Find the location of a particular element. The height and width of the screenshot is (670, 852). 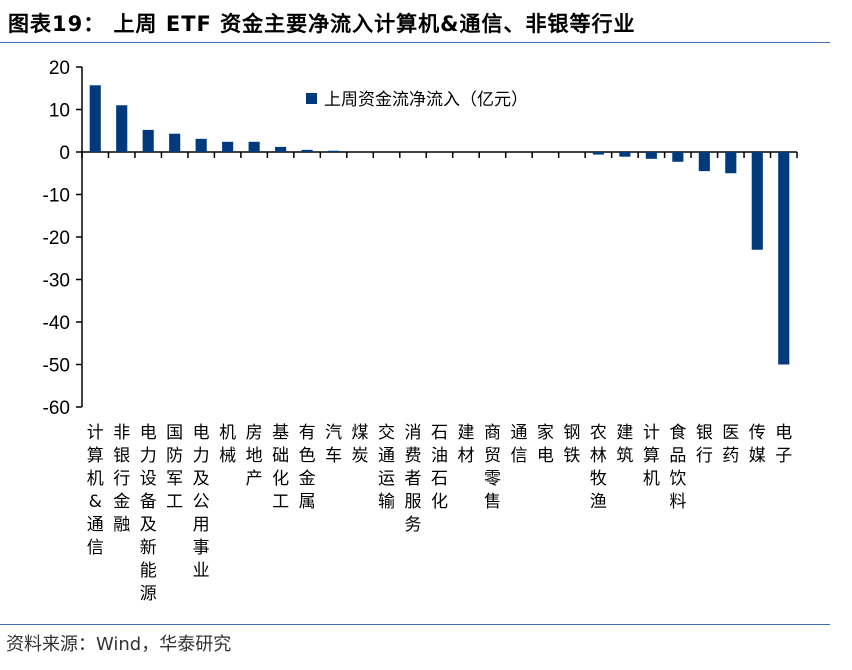

x-tick-label: 家电 is located at coordinates (545, 444).